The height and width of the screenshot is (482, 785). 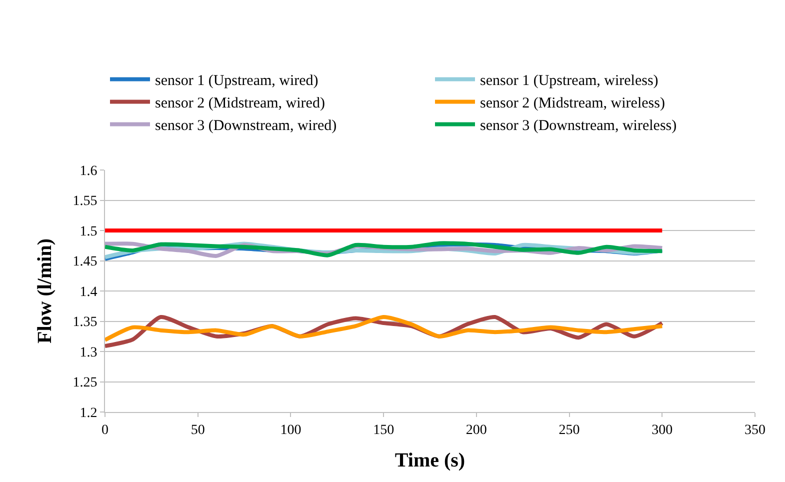 I want to click on x-tick-label: 0, so click(x=105, y=430).